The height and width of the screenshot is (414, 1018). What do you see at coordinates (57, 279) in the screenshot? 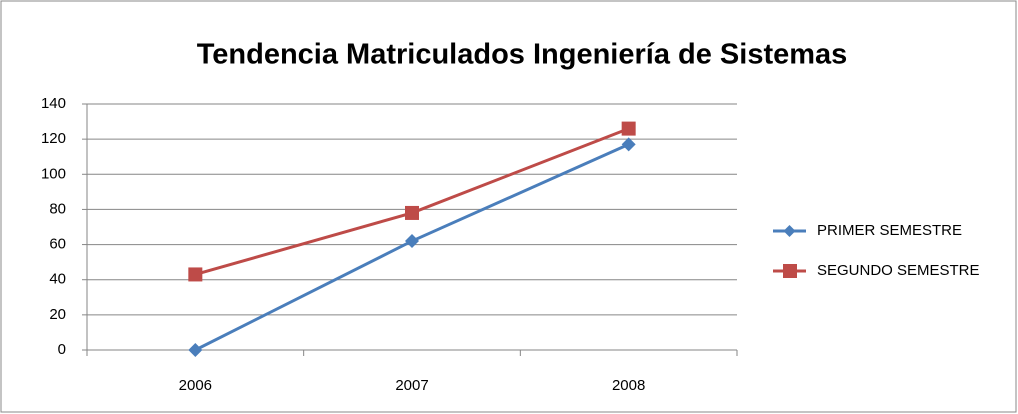
I see `y-tick-label: 40` at bounding box center [57, 279].